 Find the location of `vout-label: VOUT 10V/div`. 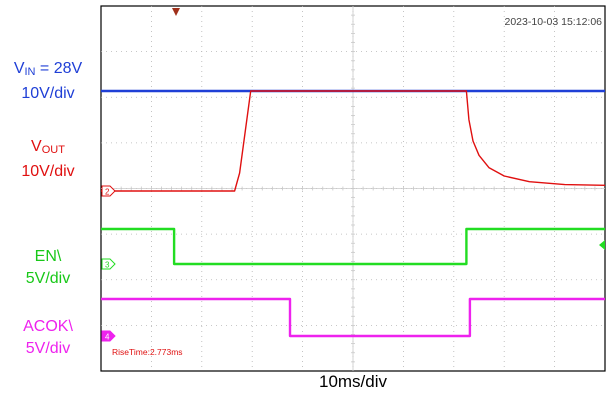

vout-label: VOUT 10V/div is located at coordinates (48, 159).